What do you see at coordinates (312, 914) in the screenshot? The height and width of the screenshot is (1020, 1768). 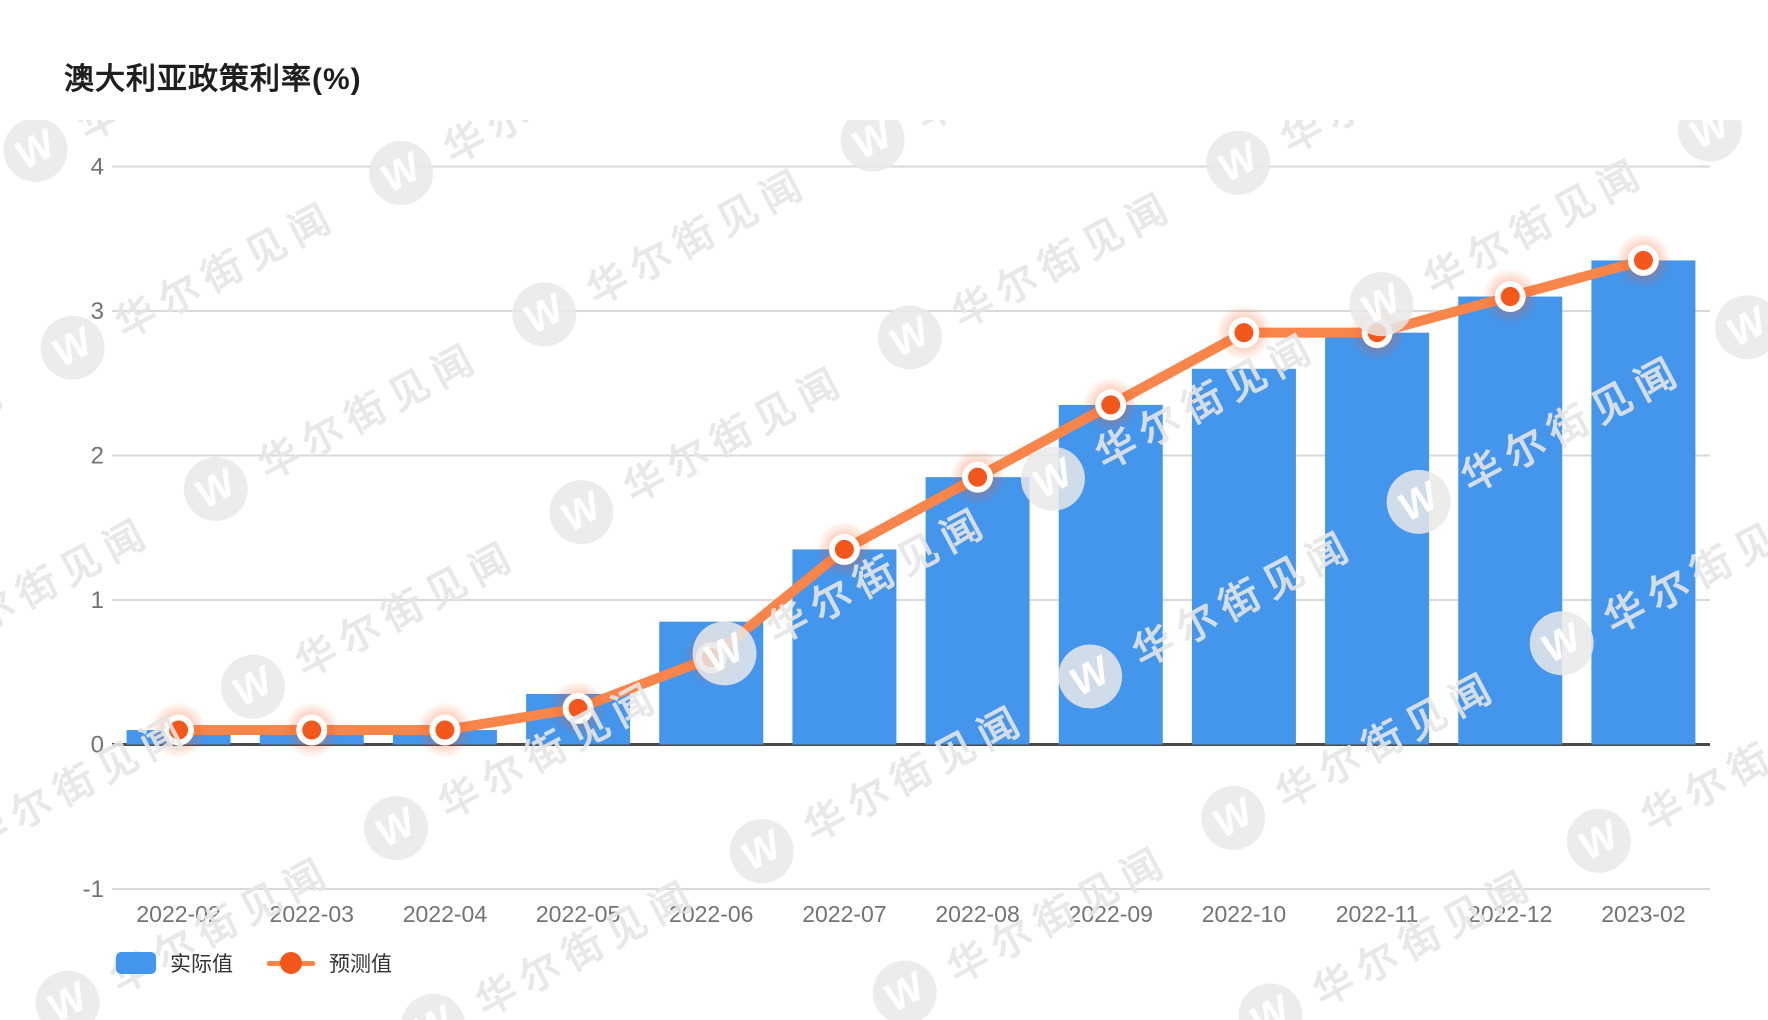 I see `x-tick-2022-03: 2022-03` at bounding box center [312, 914].